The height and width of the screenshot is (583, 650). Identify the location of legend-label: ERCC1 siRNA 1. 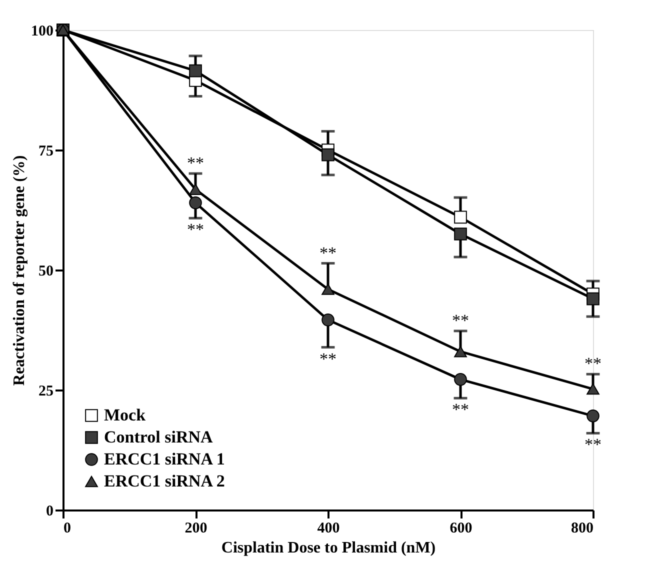
(164, 459).